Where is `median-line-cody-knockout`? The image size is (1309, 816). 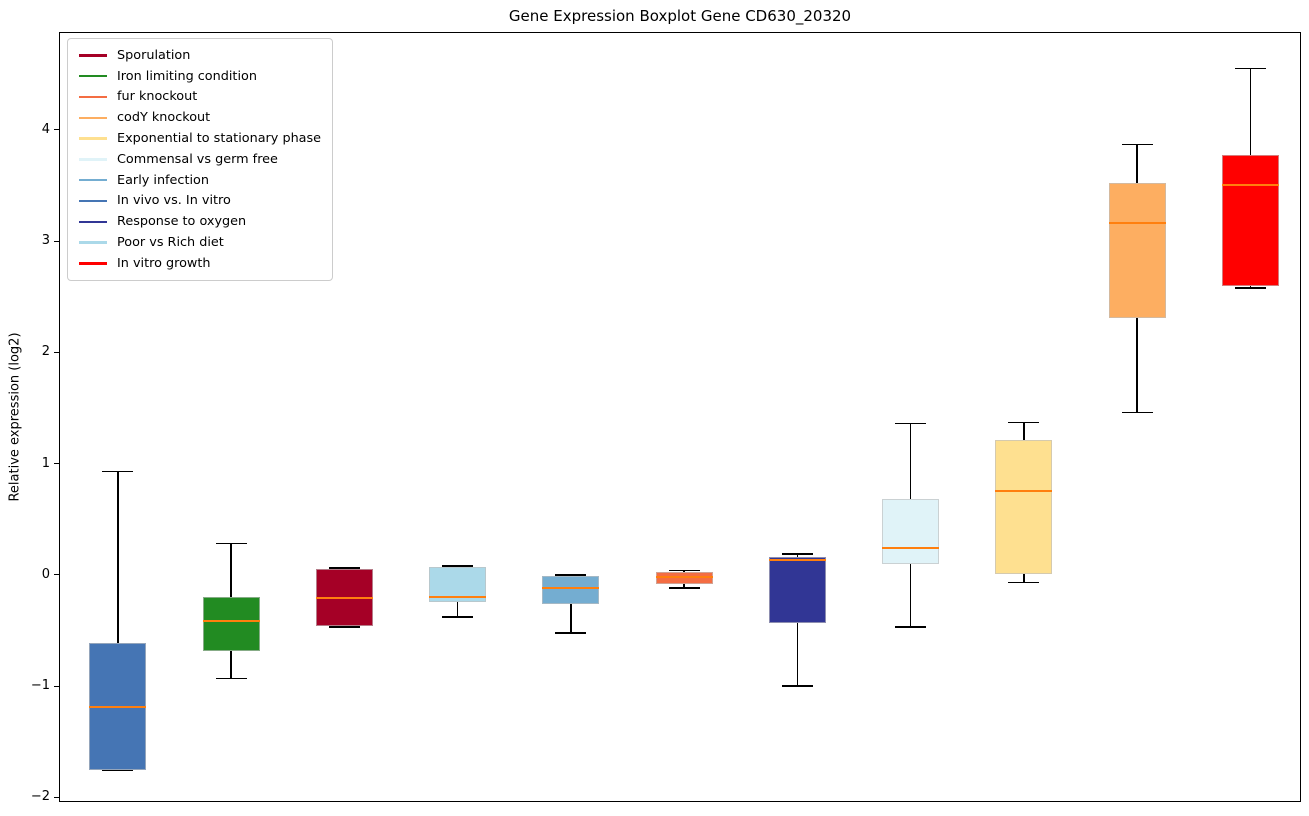
median-line-cody-knockout is located at coordinates (1137, 223).